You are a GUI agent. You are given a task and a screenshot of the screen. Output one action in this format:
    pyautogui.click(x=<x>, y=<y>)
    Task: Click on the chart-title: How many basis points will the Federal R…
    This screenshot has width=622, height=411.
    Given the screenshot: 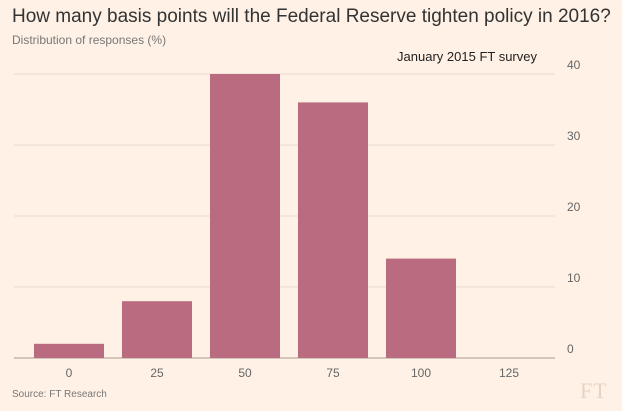 What is the action you would take?
    pyautogui.click(x=311, y=16)
    